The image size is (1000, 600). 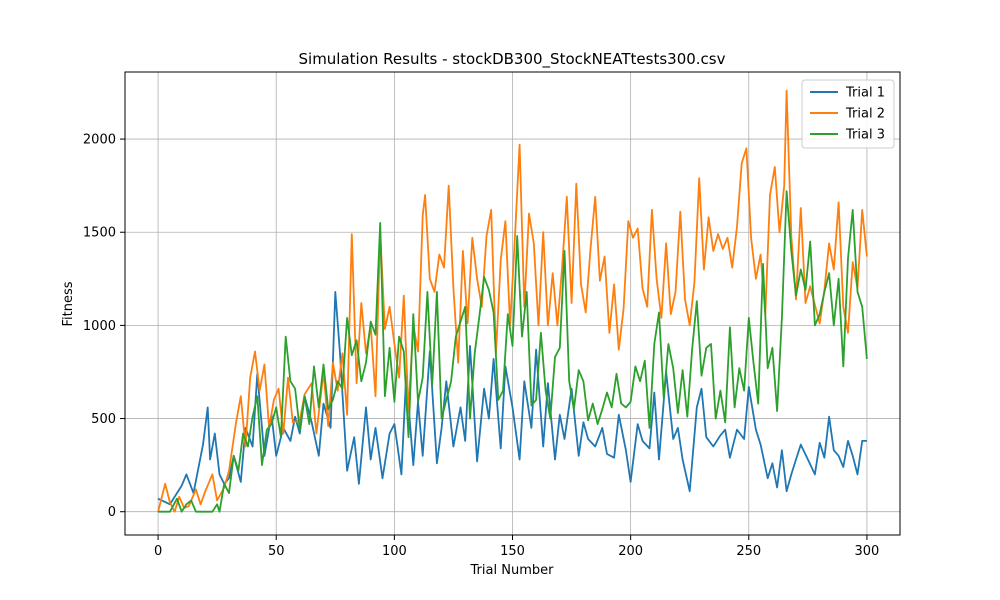 What do you see at coordinates (99, 140) in the screenshot?
I see `y-tick-label: 2000` at bounding box center [99, 140].